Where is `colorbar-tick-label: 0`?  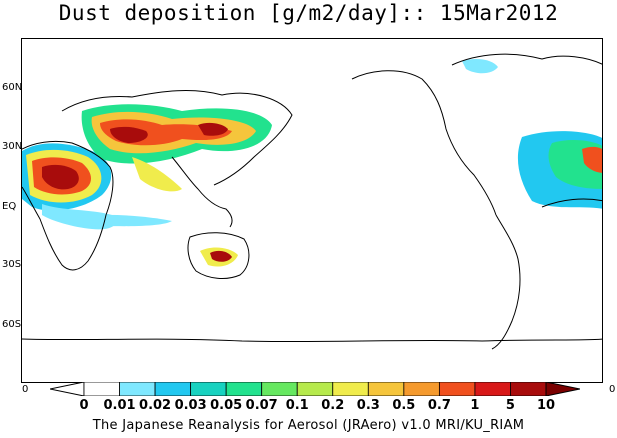
colorbar-tick-label: 0 is located at coordinates (84, 405).